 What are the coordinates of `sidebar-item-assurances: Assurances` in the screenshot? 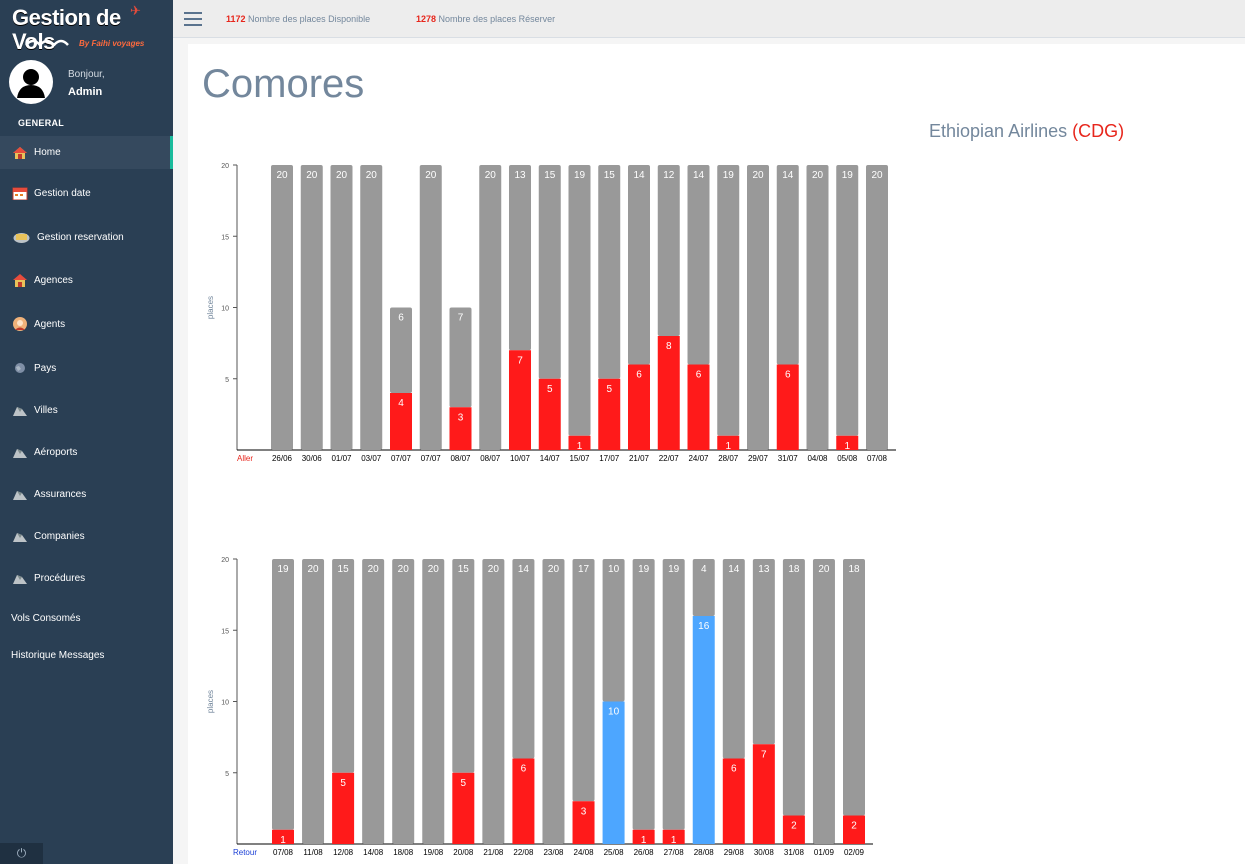 It's located at (86, 494).